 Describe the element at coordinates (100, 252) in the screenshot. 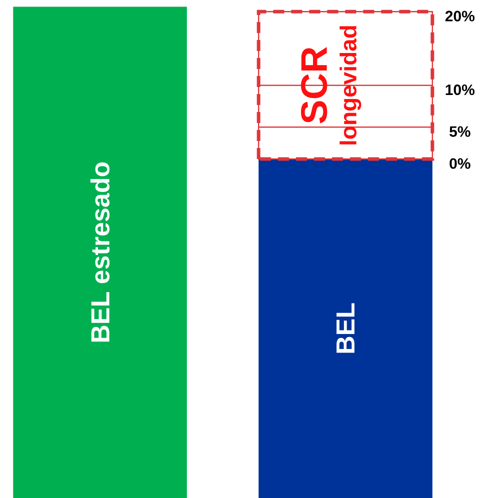

I see `series-label: BEL estresado` at that location.